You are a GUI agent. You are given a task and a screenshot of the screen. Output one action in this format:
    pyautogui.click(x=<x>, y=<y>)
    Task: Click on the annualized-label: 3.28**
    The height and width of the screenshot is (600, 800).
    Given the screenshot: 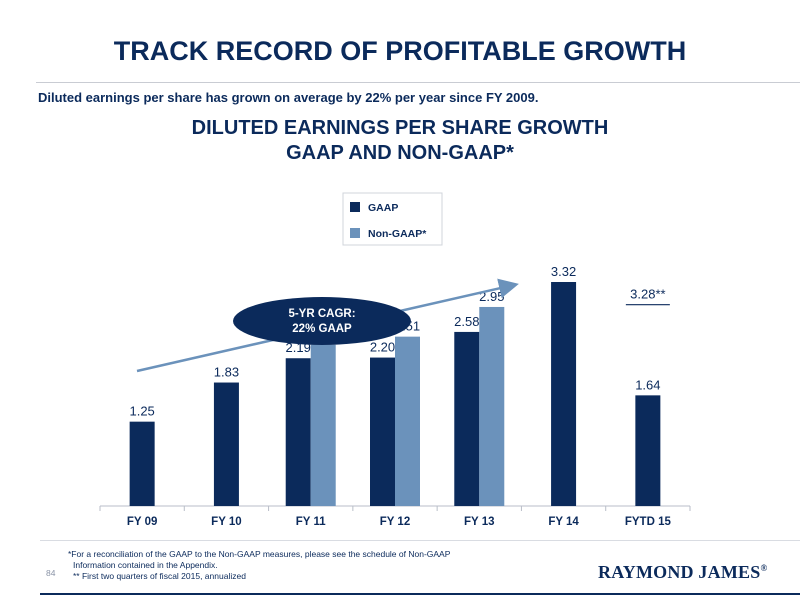 What is the action you would take?
    pyautogui.click(x=647, y=294)
    